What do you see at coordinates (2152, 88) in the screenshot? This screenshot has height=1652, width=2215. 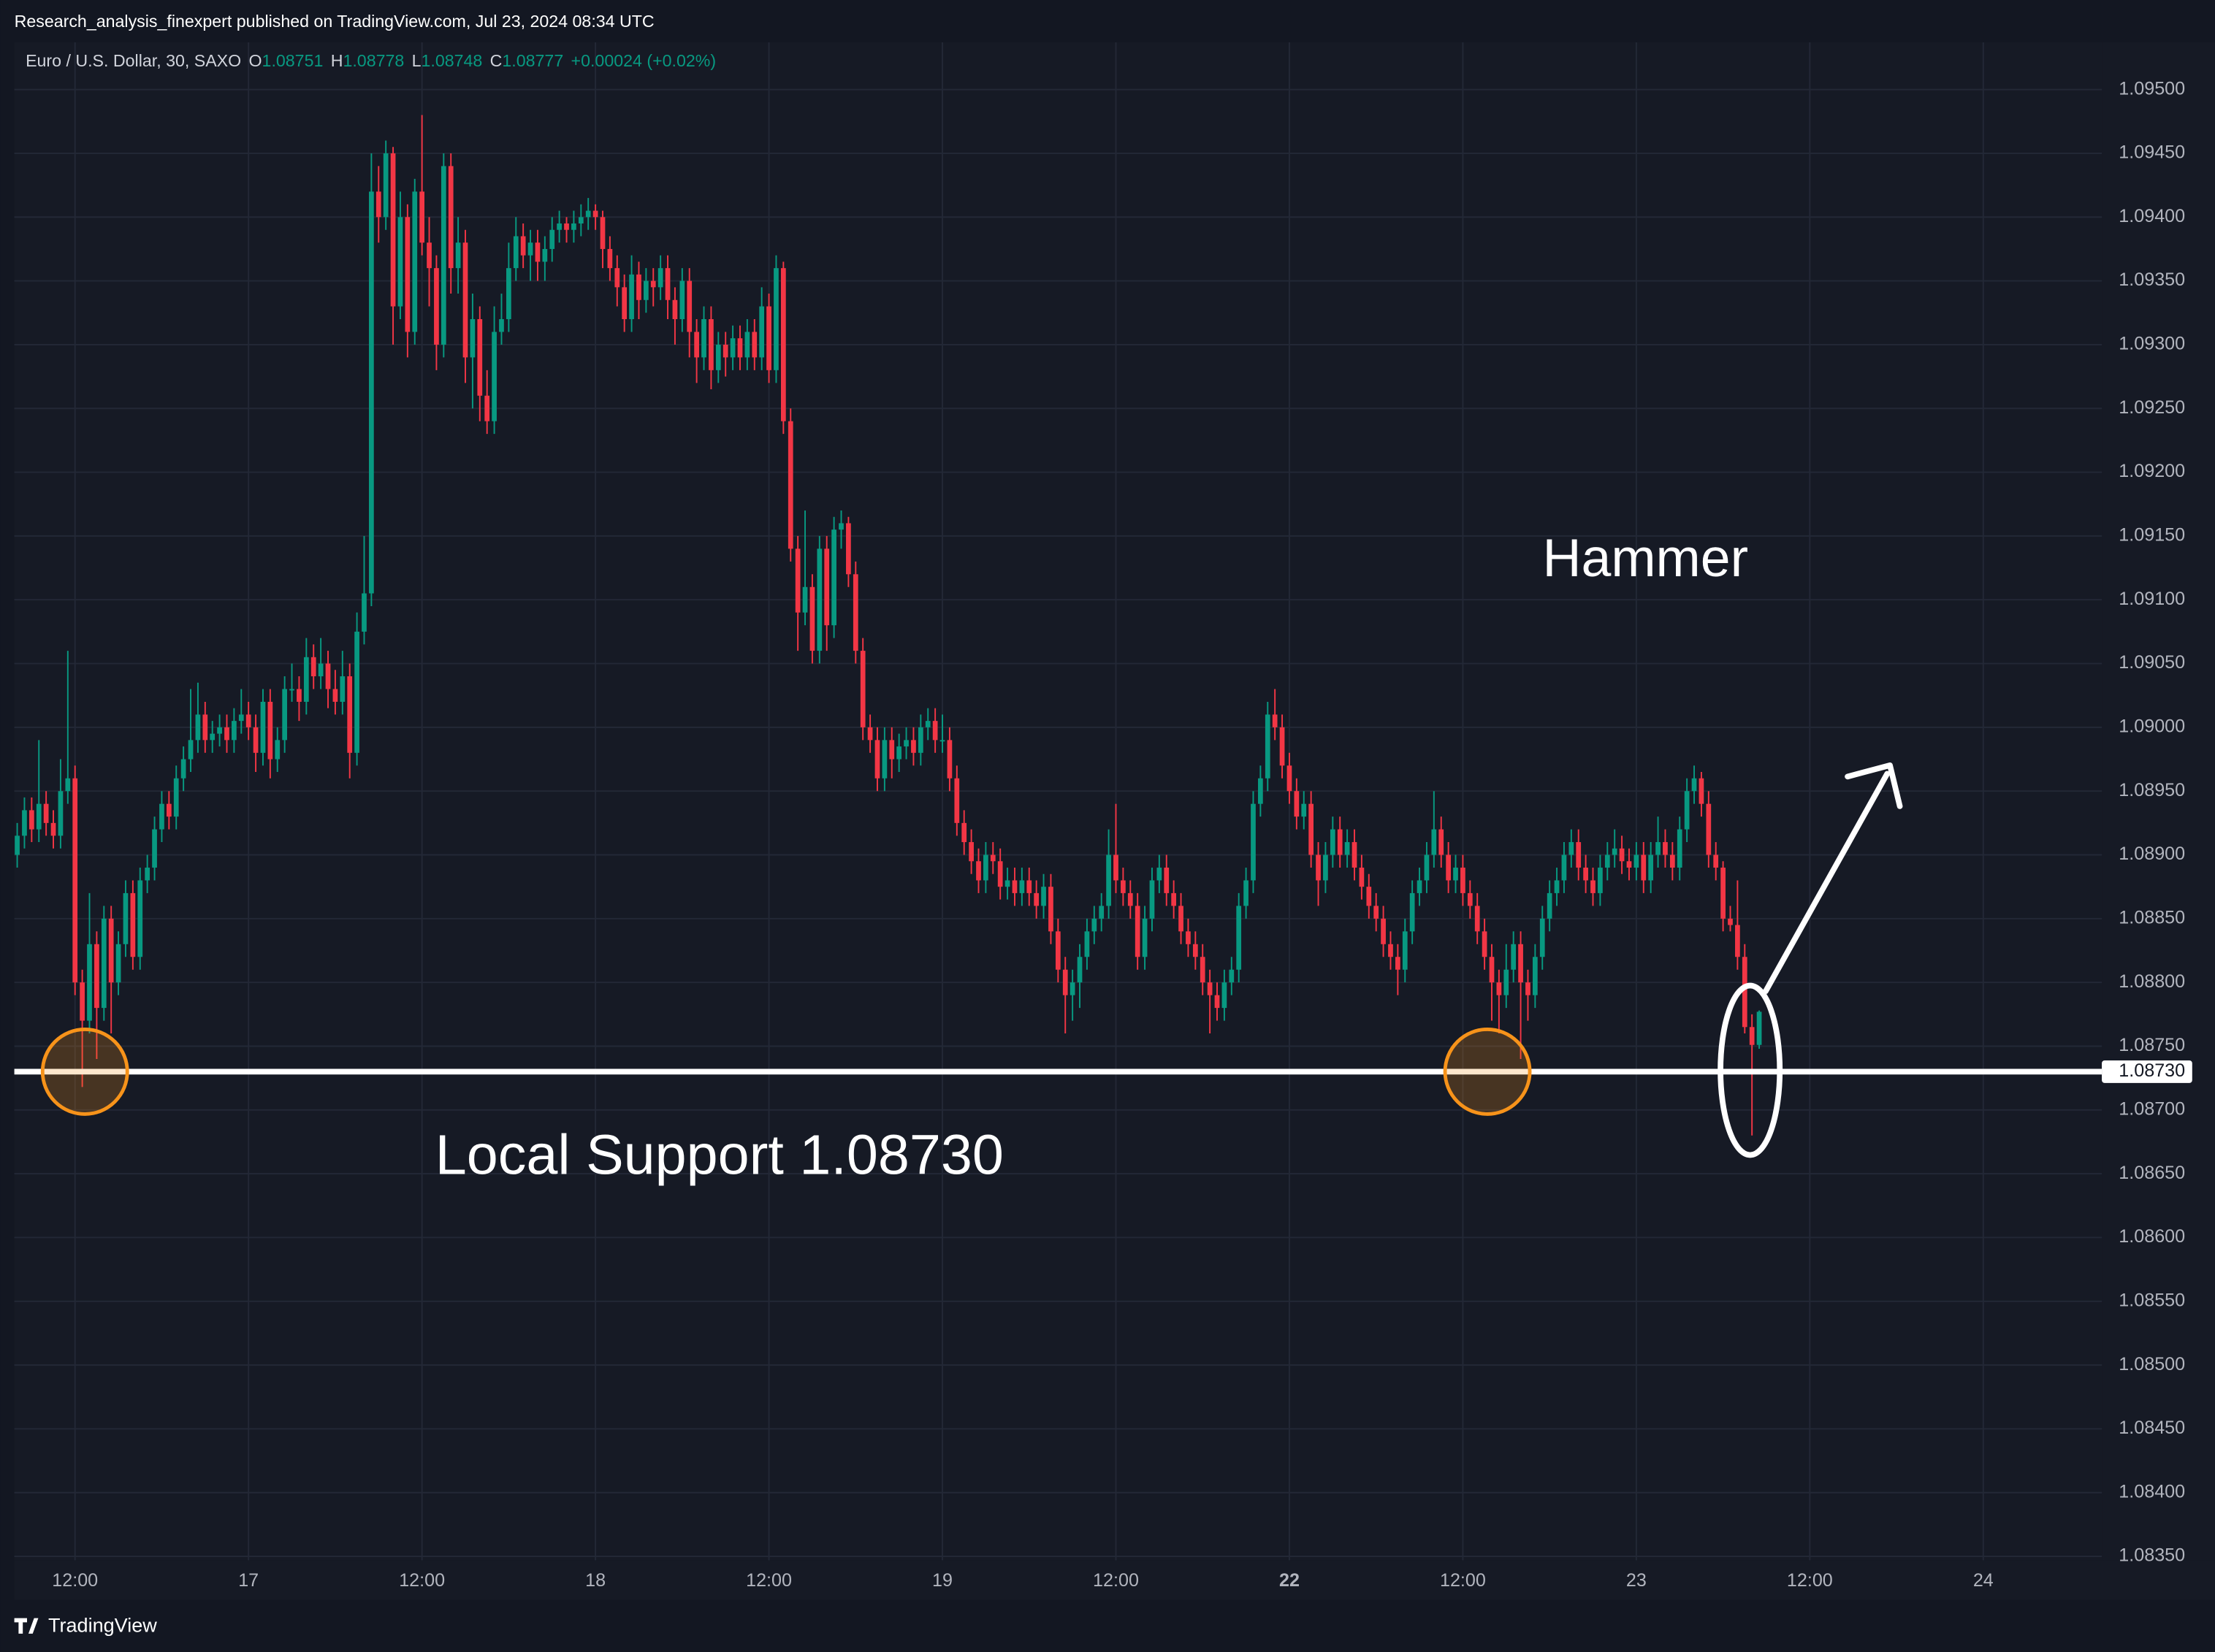 I see `y-tick-label: 1.09500` at bounding box center [2152, 88].